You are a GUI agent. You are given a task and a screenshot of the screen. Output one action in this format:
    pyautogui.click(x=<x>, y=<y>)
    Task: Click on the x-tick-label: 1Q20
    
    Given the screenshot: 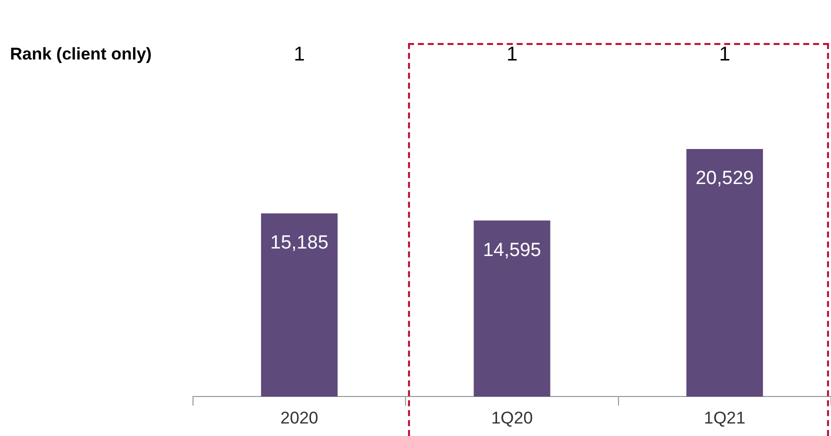 What is the action you would take?
    pyautogui.click(x=512, y=418)
    